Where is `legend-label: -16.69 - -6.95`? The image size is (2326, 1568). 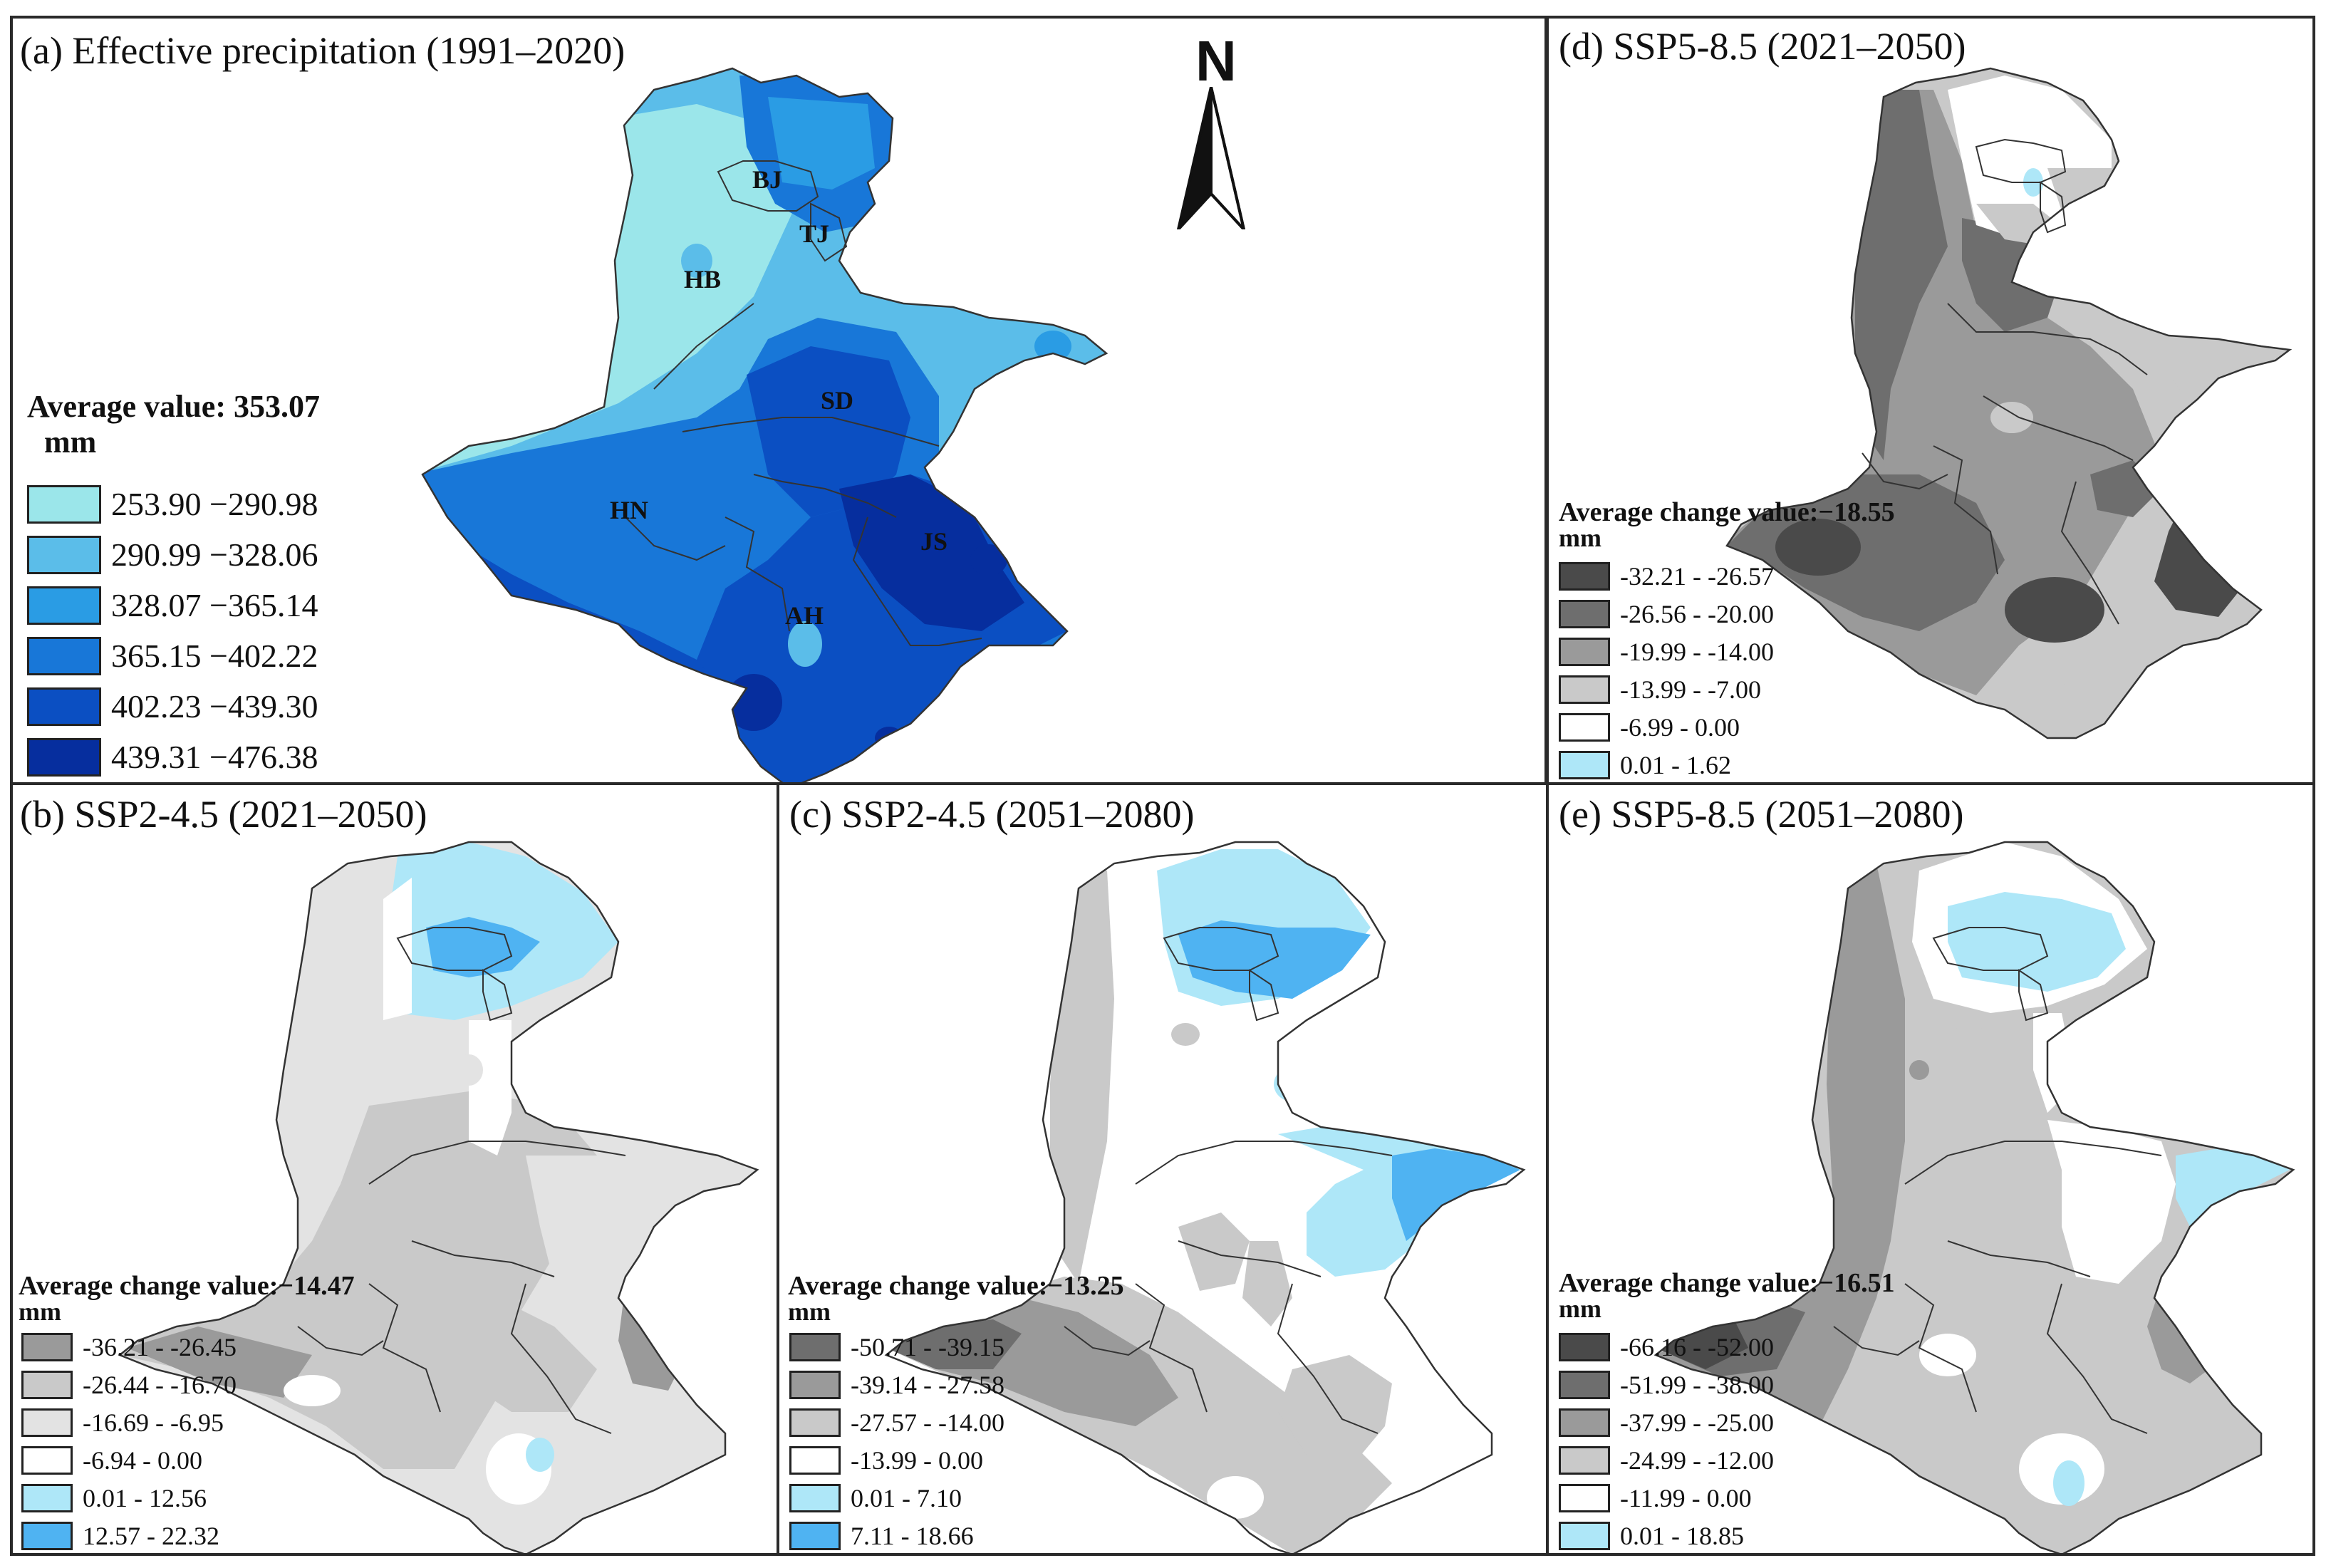 legend-label: -16.69 - -6.95 is located at coordinates (153, 1422).